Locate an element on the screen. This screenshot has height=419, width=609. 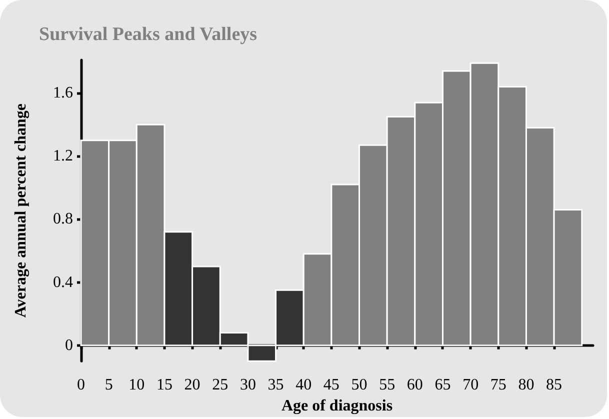
x-tick-label: 60 is located at coordinates (414, 385).